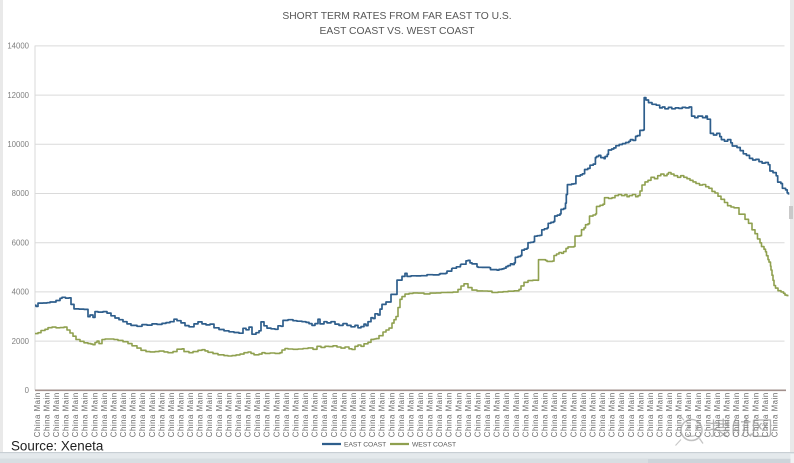 The width and height of the screenshot is (794, 463). What do you see at coordinates (57, 445) in the screenshot?
I see `svg-text: Source: Xeneta` at bounding box center [57, 445].